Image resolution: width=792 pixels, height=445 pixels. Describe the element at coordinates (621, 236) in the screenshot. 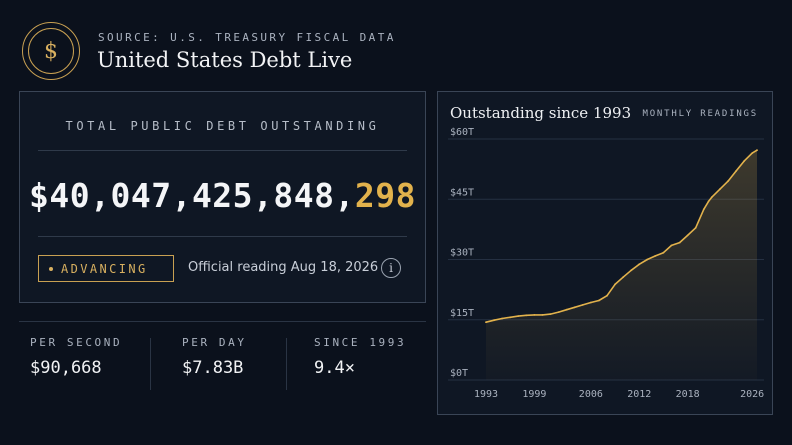

I see `series-line` at that location.